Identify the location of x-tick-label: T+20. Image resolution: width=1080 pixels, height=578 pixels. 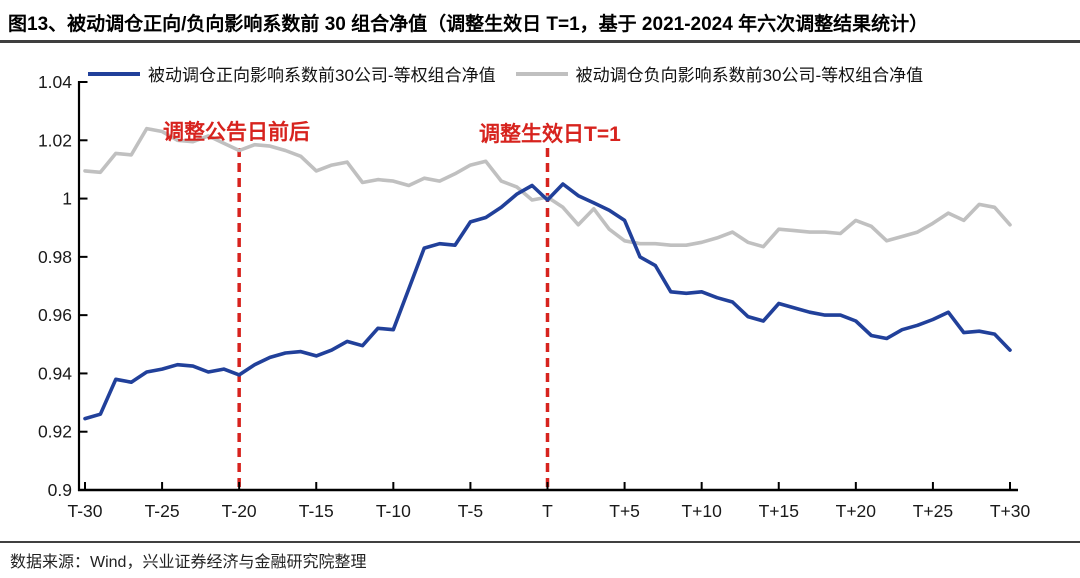
(856, 511).